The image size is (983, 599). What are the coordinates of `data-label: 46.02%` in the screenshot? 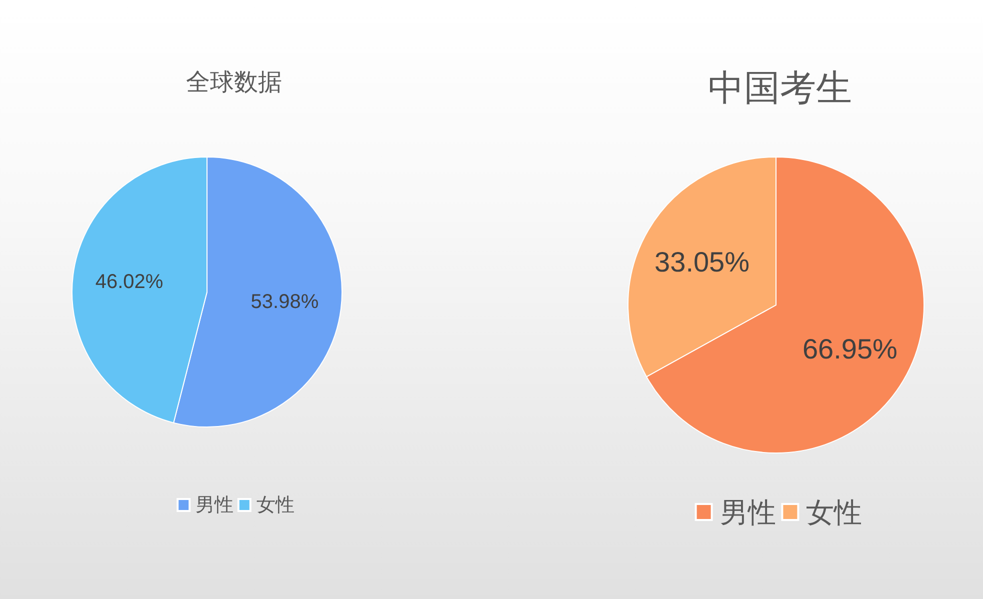 It's located at (129, 282).